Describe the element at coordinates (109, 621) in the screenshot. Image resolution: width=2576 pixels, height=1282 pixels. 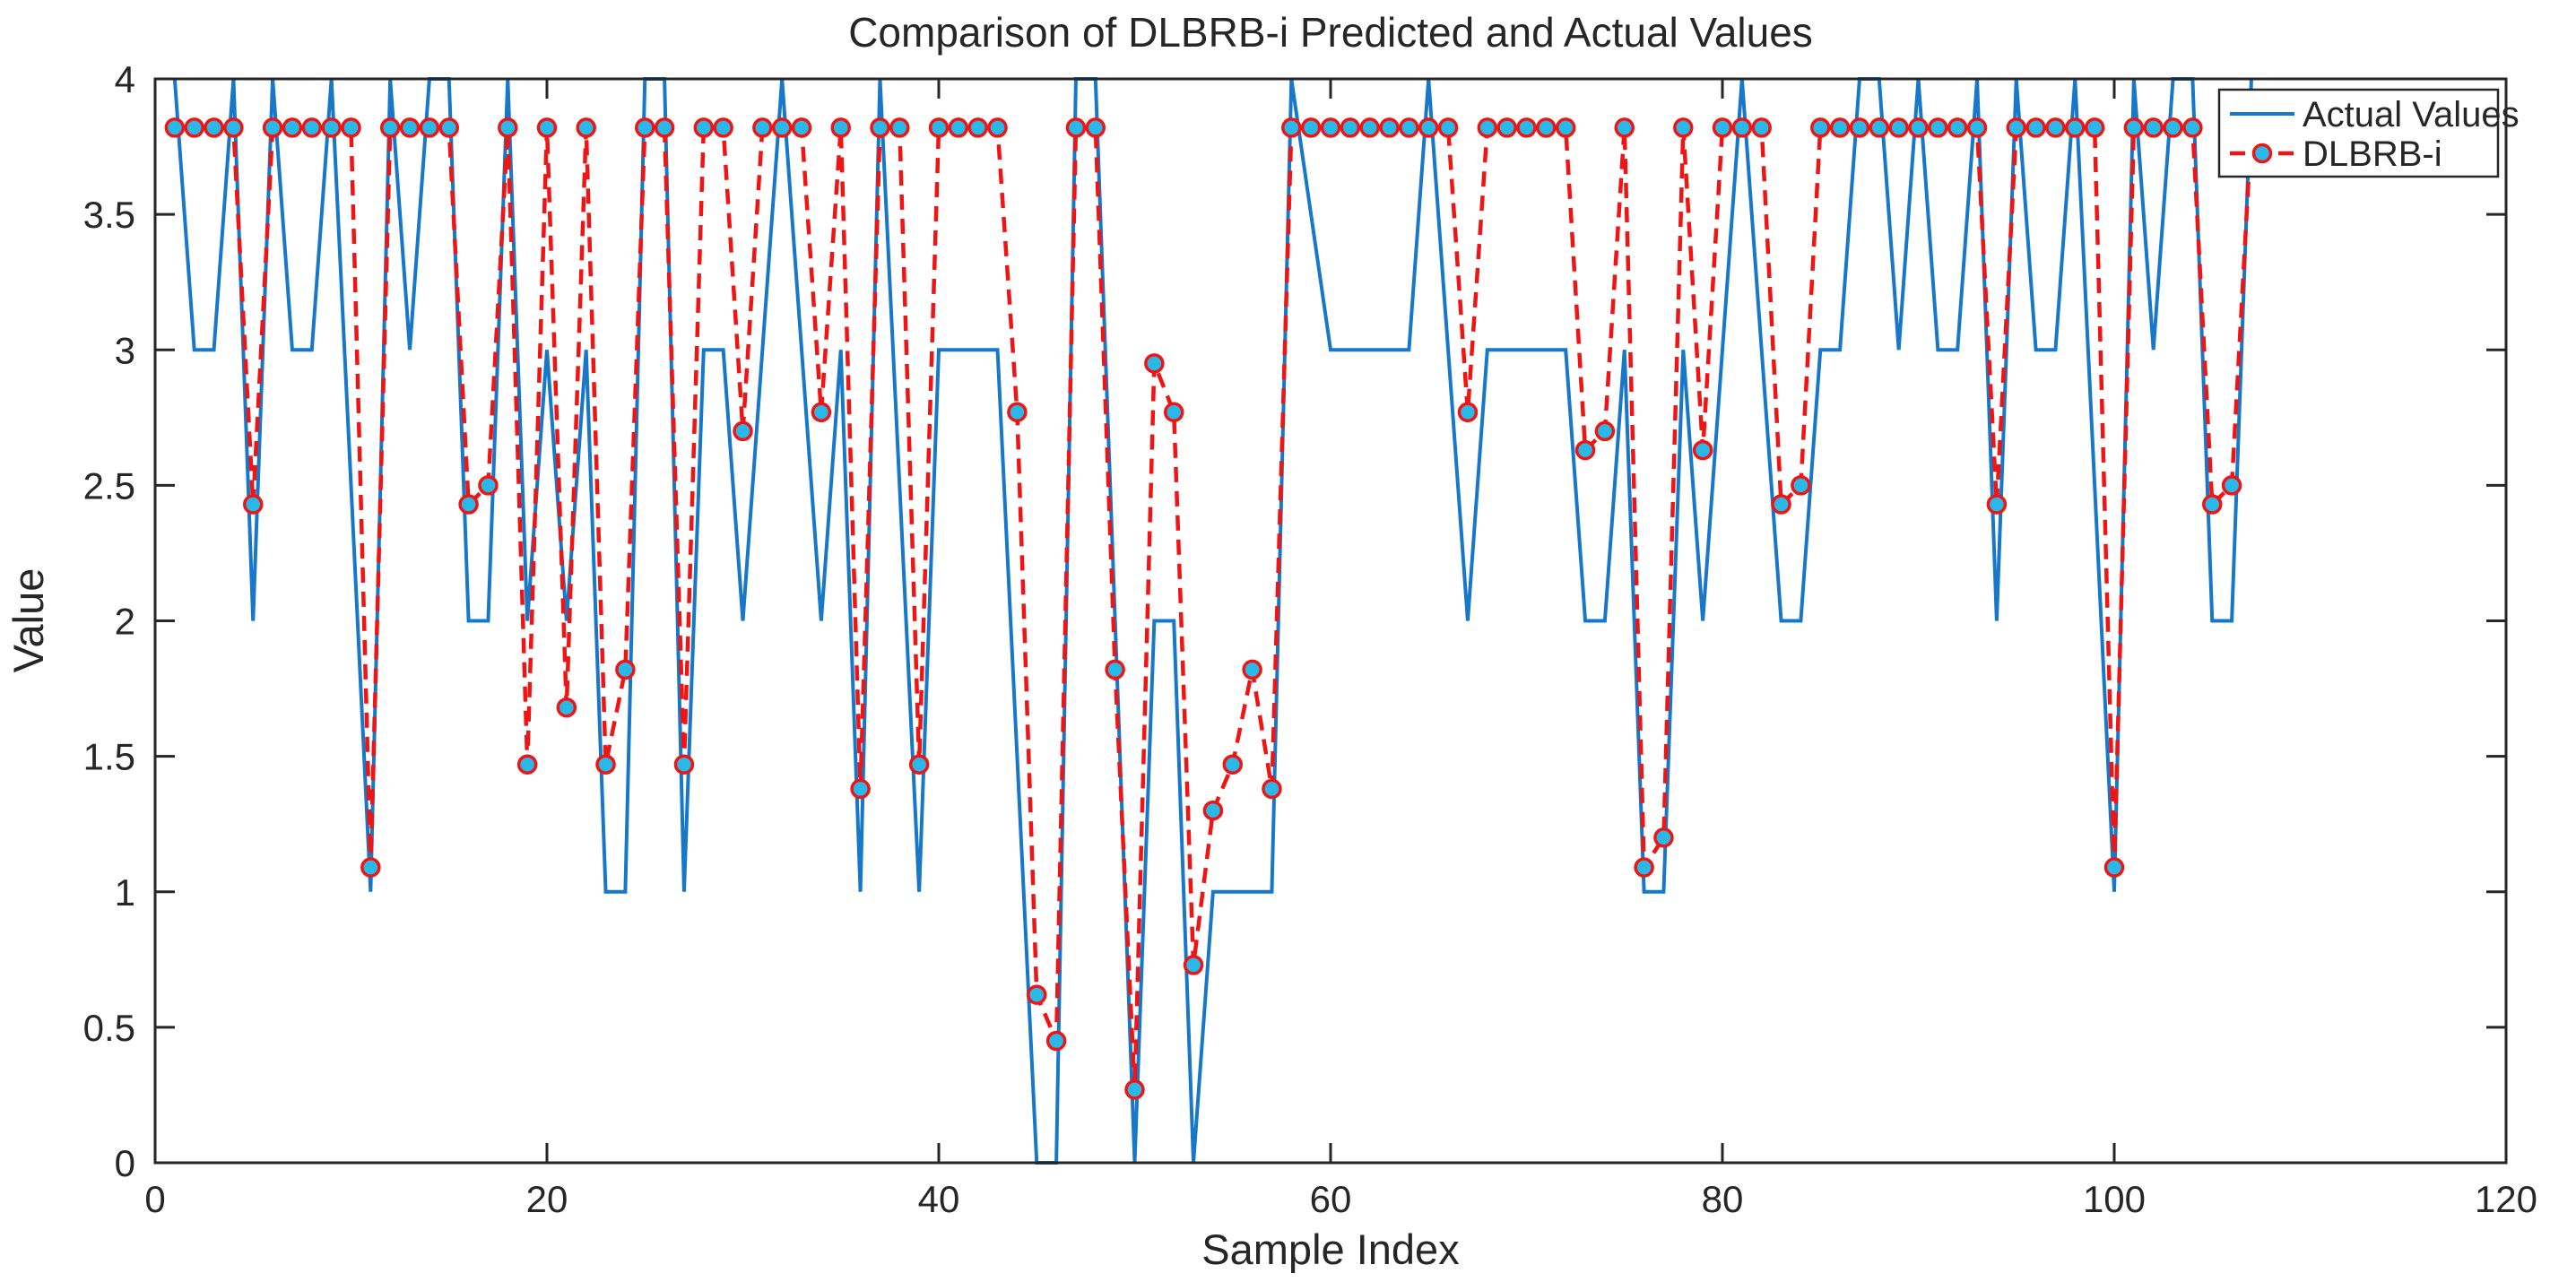
I see `y-tick-labels: 0 0.5 1 1.5 2 2.5 3 3.5 4` at that location.